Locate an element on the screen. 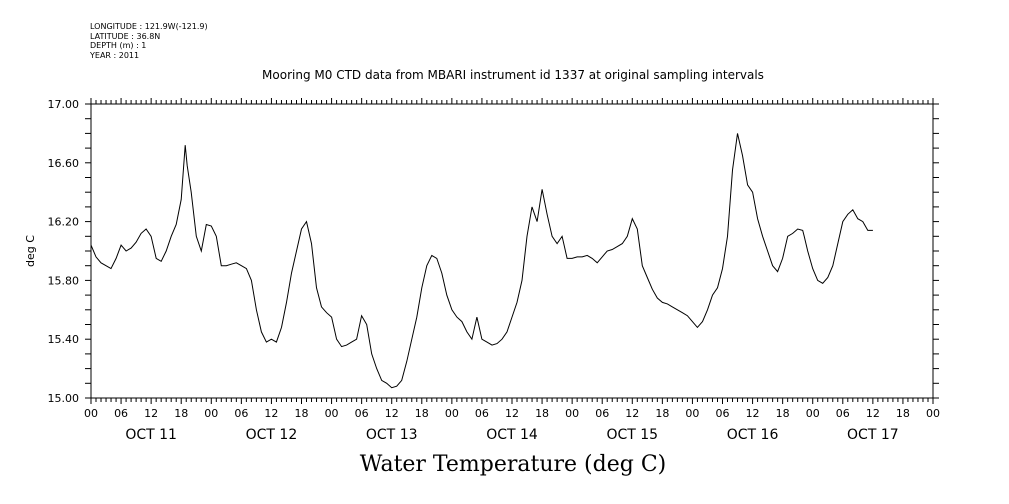 This screenshot has height=504, width=1009. x-axis-title: Water Temperature (deg C) is located at coordinates (513, 464).